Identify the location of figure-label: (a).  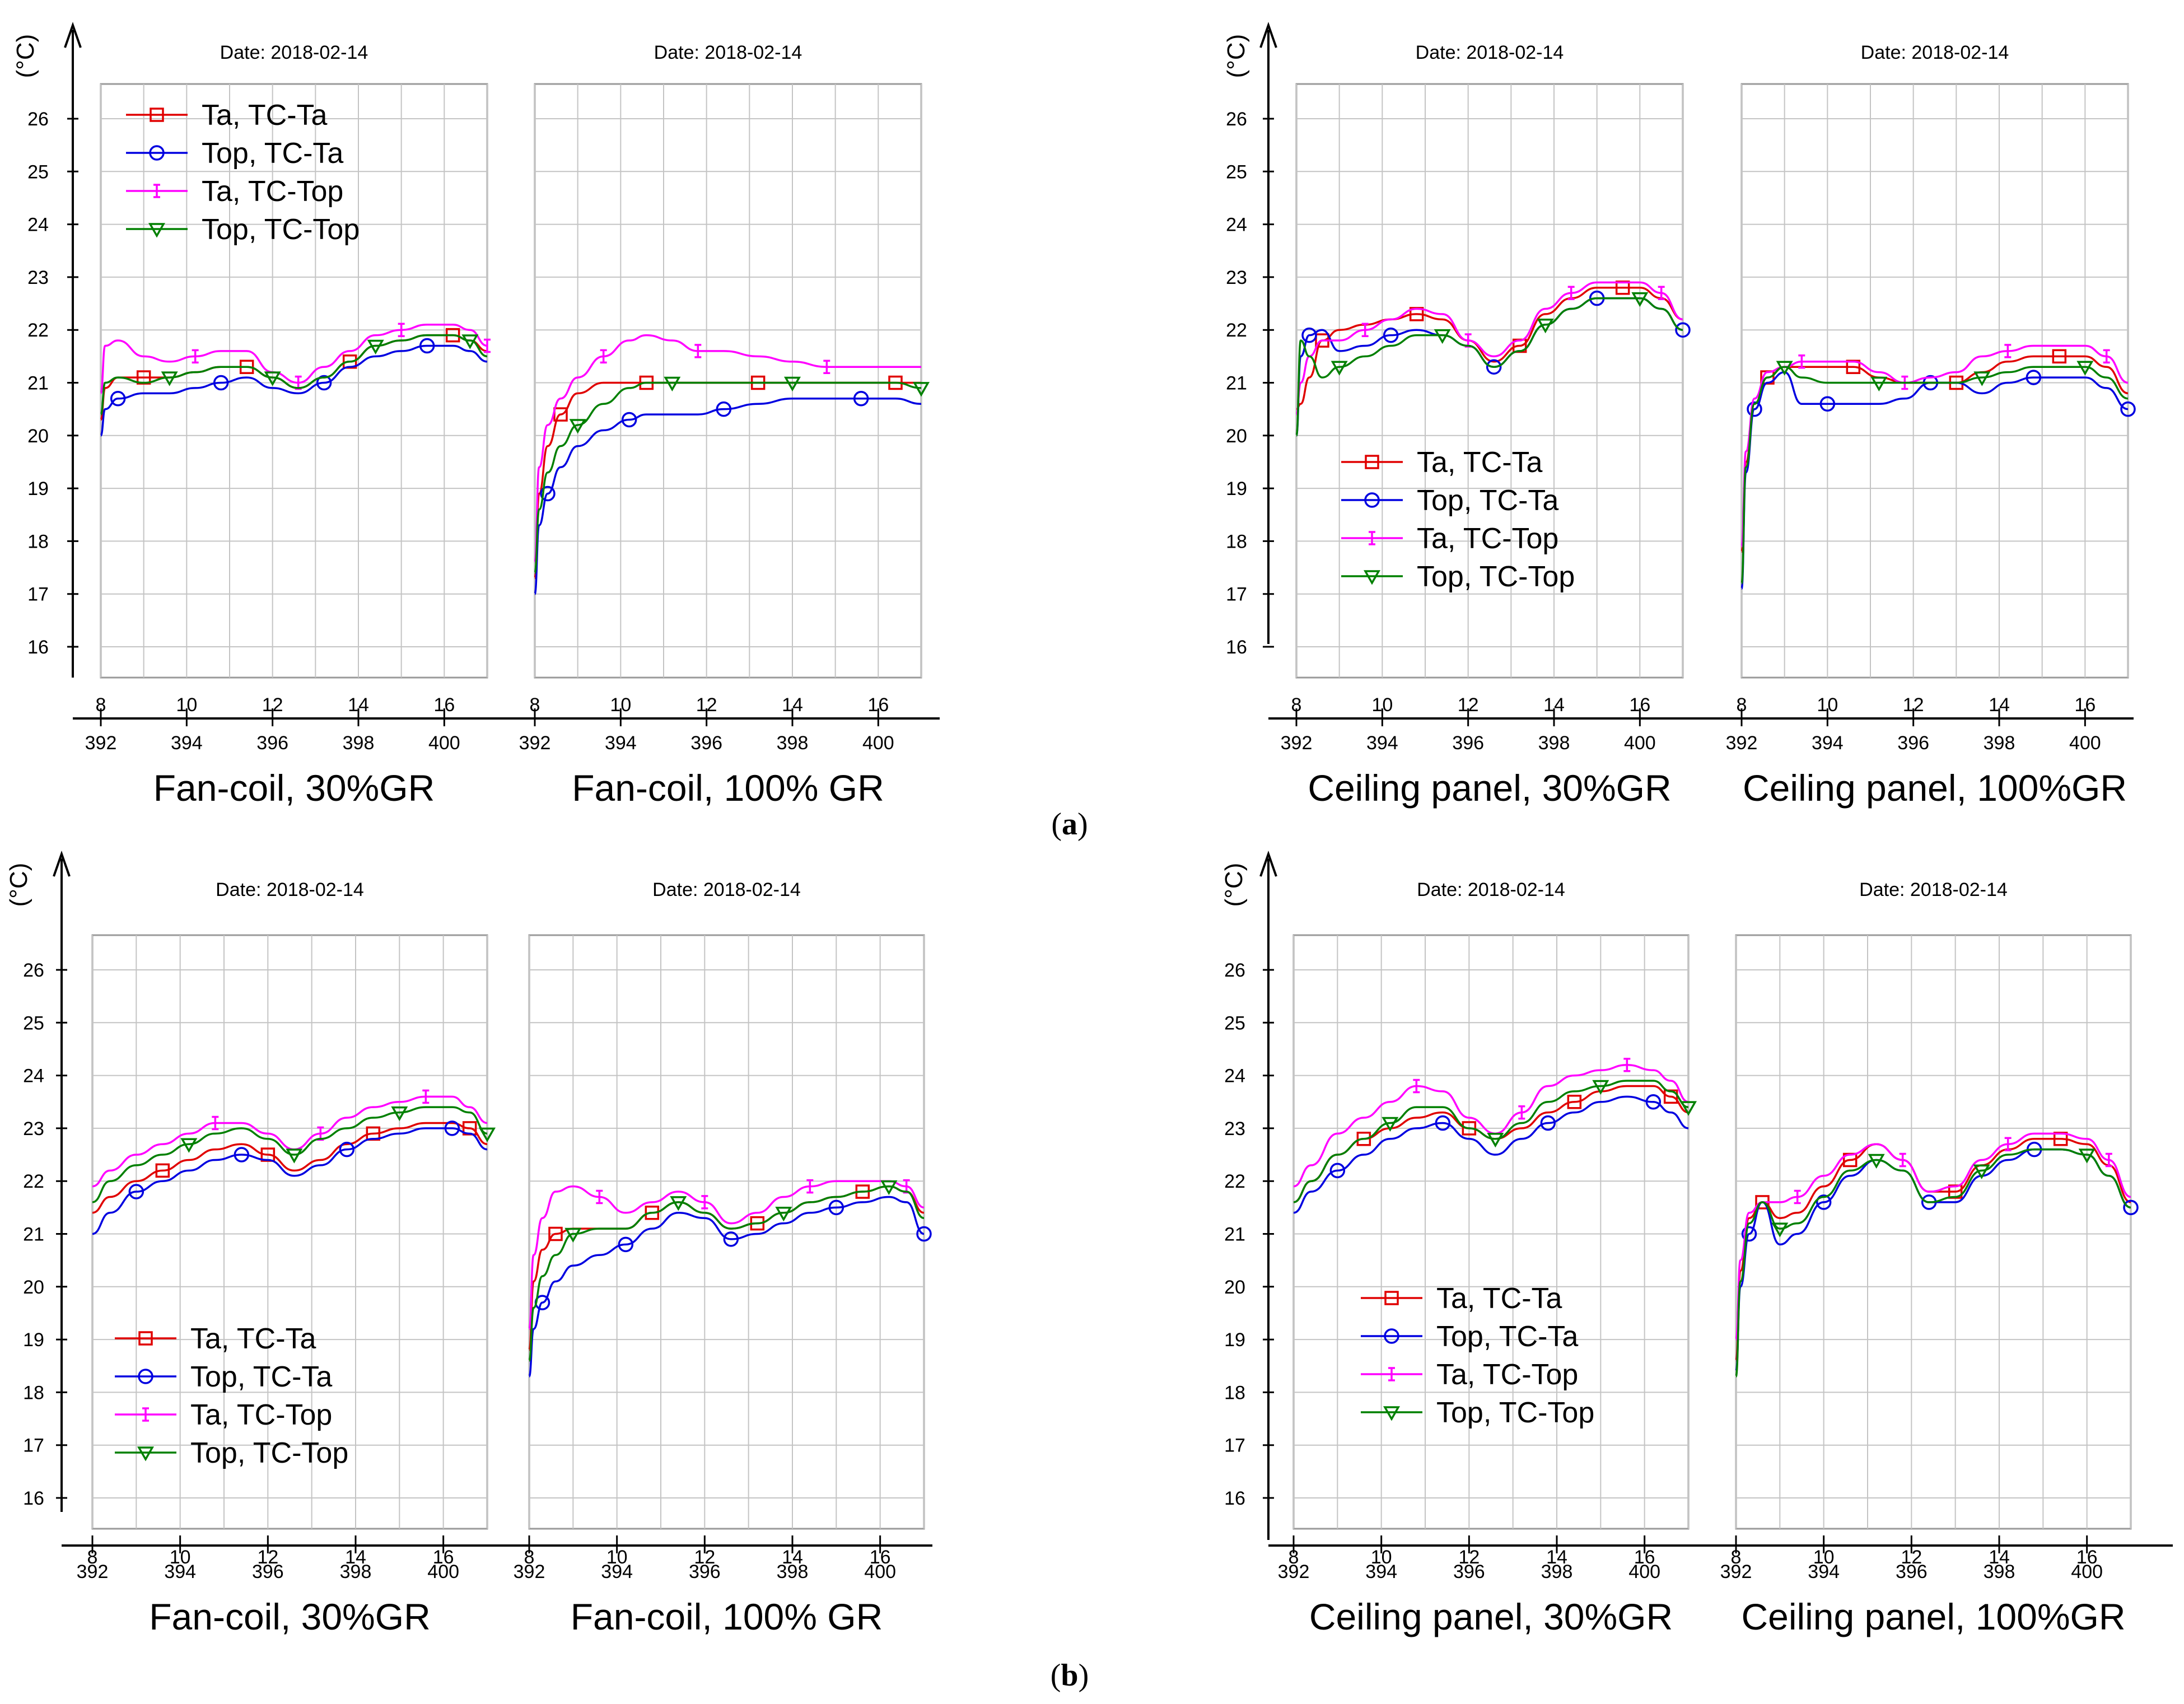
(1070, 825).